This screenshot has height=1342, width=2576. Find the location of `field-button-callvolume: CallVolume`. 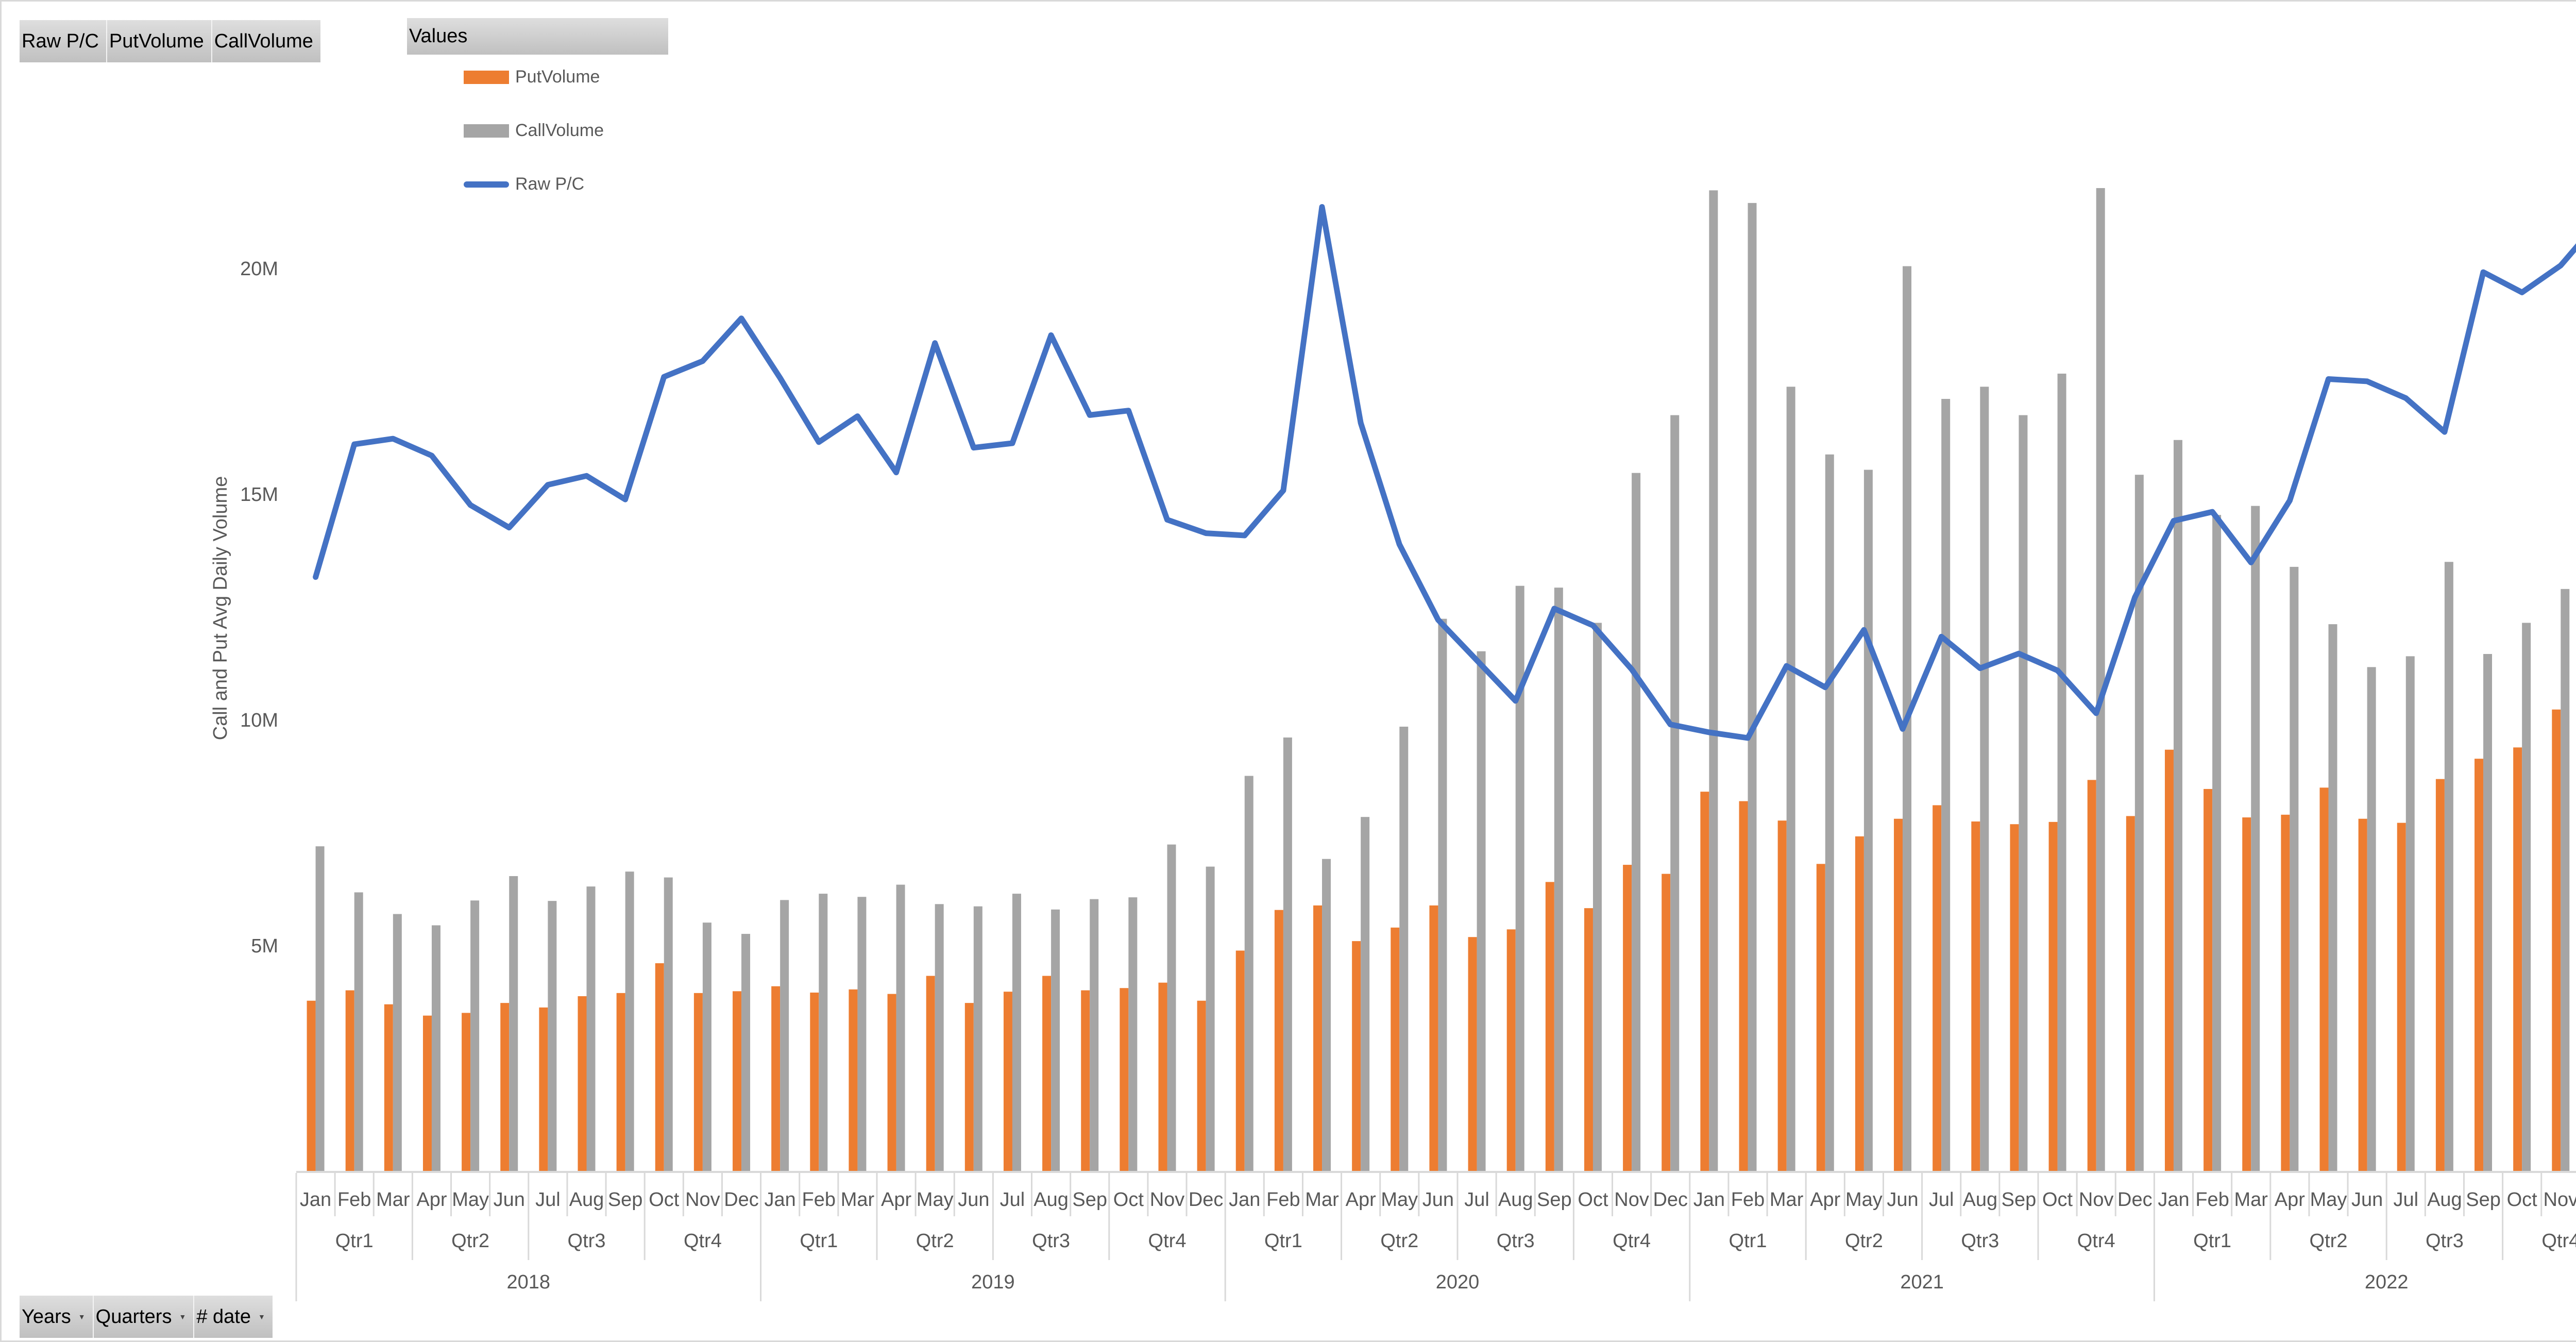

field-button-callvolume: CallVolume is located at coordinates (266, 41).